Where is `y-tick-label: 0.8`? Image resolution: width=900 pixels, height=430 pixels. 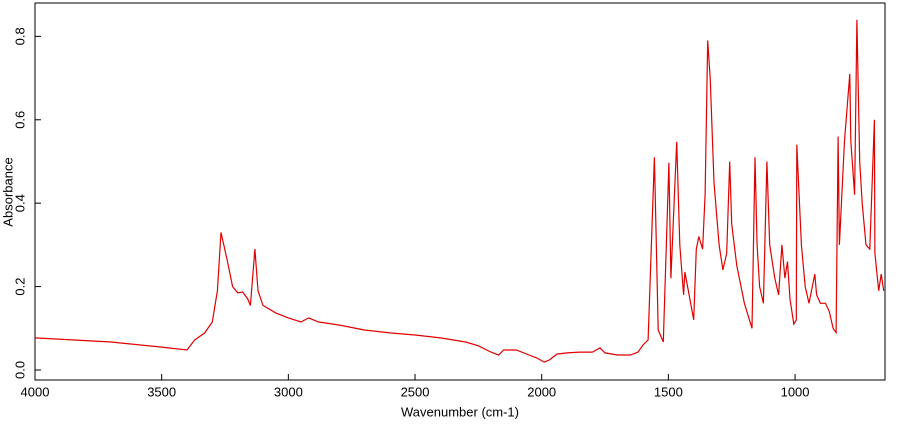 y-tick-label: 0.8 is located at coordinates (19, 36).